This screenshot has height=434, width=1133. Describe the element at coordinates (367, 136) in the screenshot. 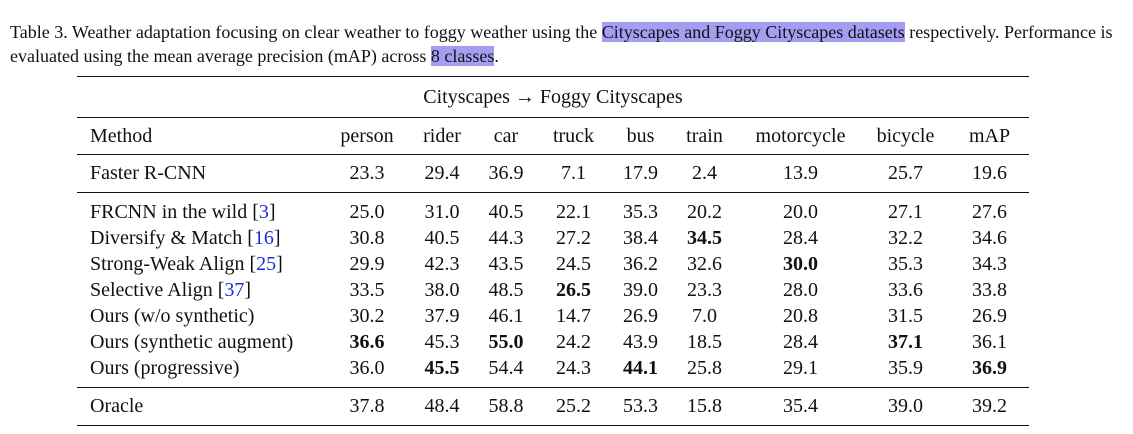

I see `column-header: person` at that location.